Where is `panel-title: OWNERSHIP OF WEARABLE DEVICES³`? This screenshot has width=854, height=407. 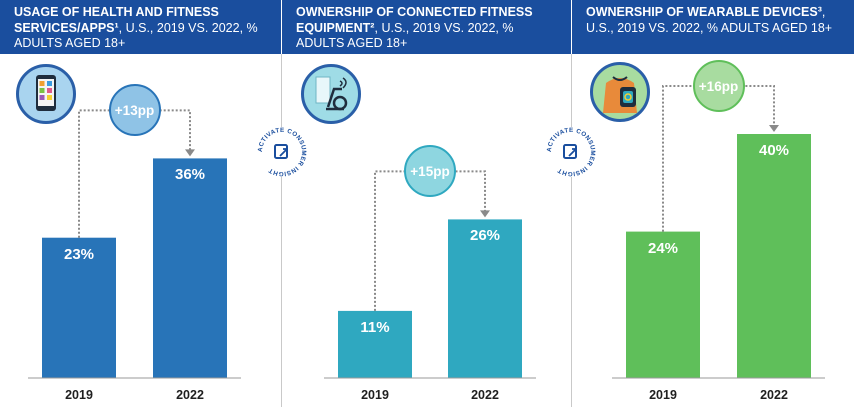
panel-title: OWNERSHIP OF WEARABLE DEVICES³ is located at coordinates (704, 12).